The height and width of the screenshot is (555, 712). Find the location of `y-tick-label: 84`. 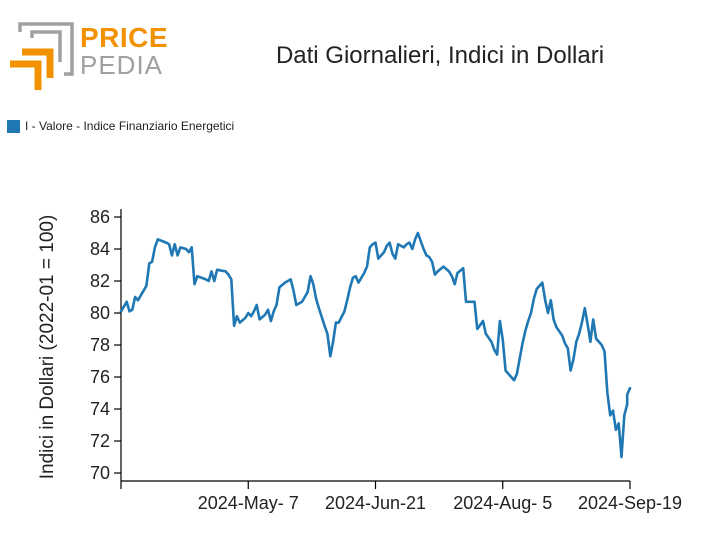

y-tick-label: 84 is located at coordinates (100, 249).